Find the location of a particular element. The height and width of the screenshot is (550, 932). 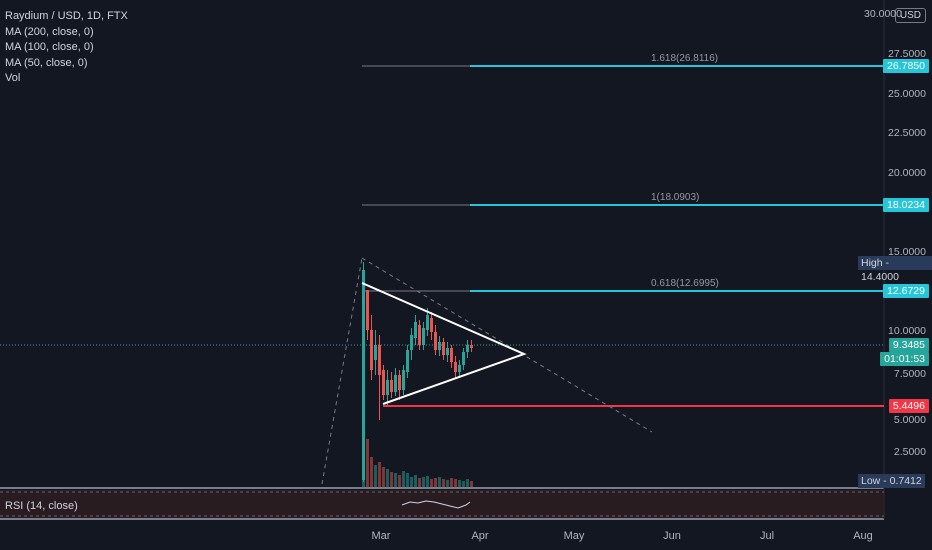

high-tag: High - 14.4000 is located at coordinates (895, 269).